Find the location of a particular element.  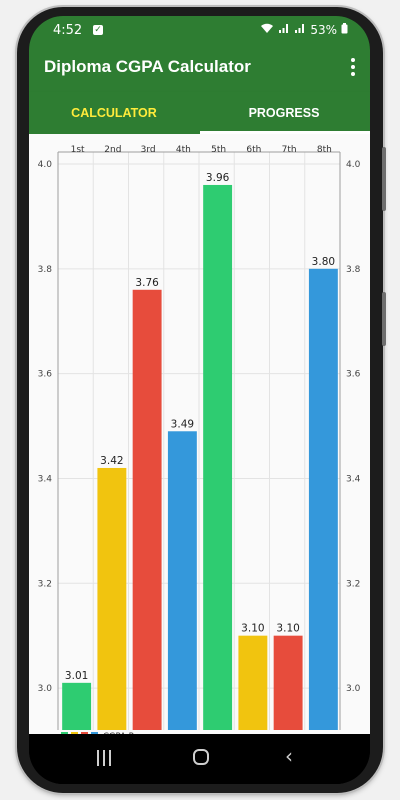

x-tick-label: 4th is located at coordinates (183, 150).